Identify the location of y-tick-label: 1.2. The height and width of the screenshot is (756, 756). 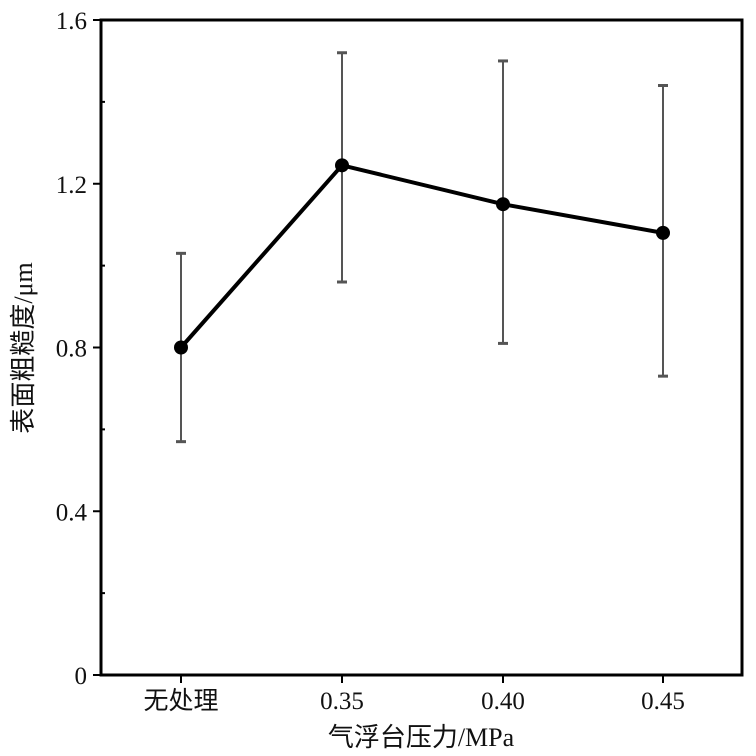
(71, 185).